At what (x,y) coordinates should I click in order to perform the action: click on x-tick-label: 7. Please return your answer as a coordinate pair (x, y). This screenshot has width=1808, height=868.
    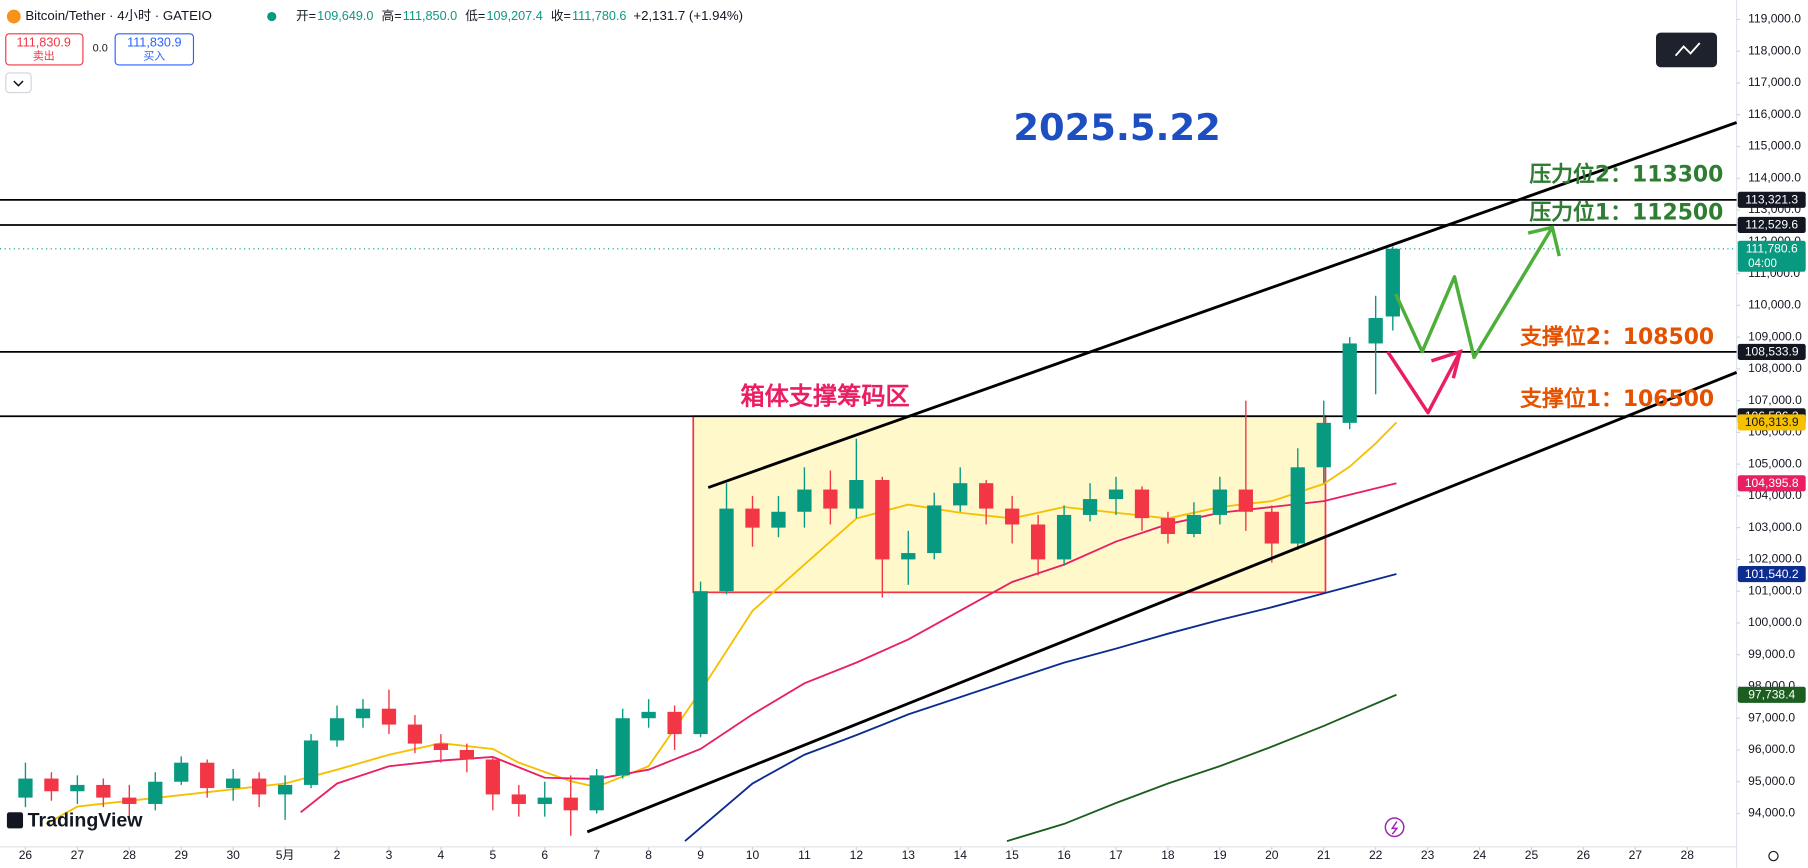
    Looking at the image, I should click on (596, 855).